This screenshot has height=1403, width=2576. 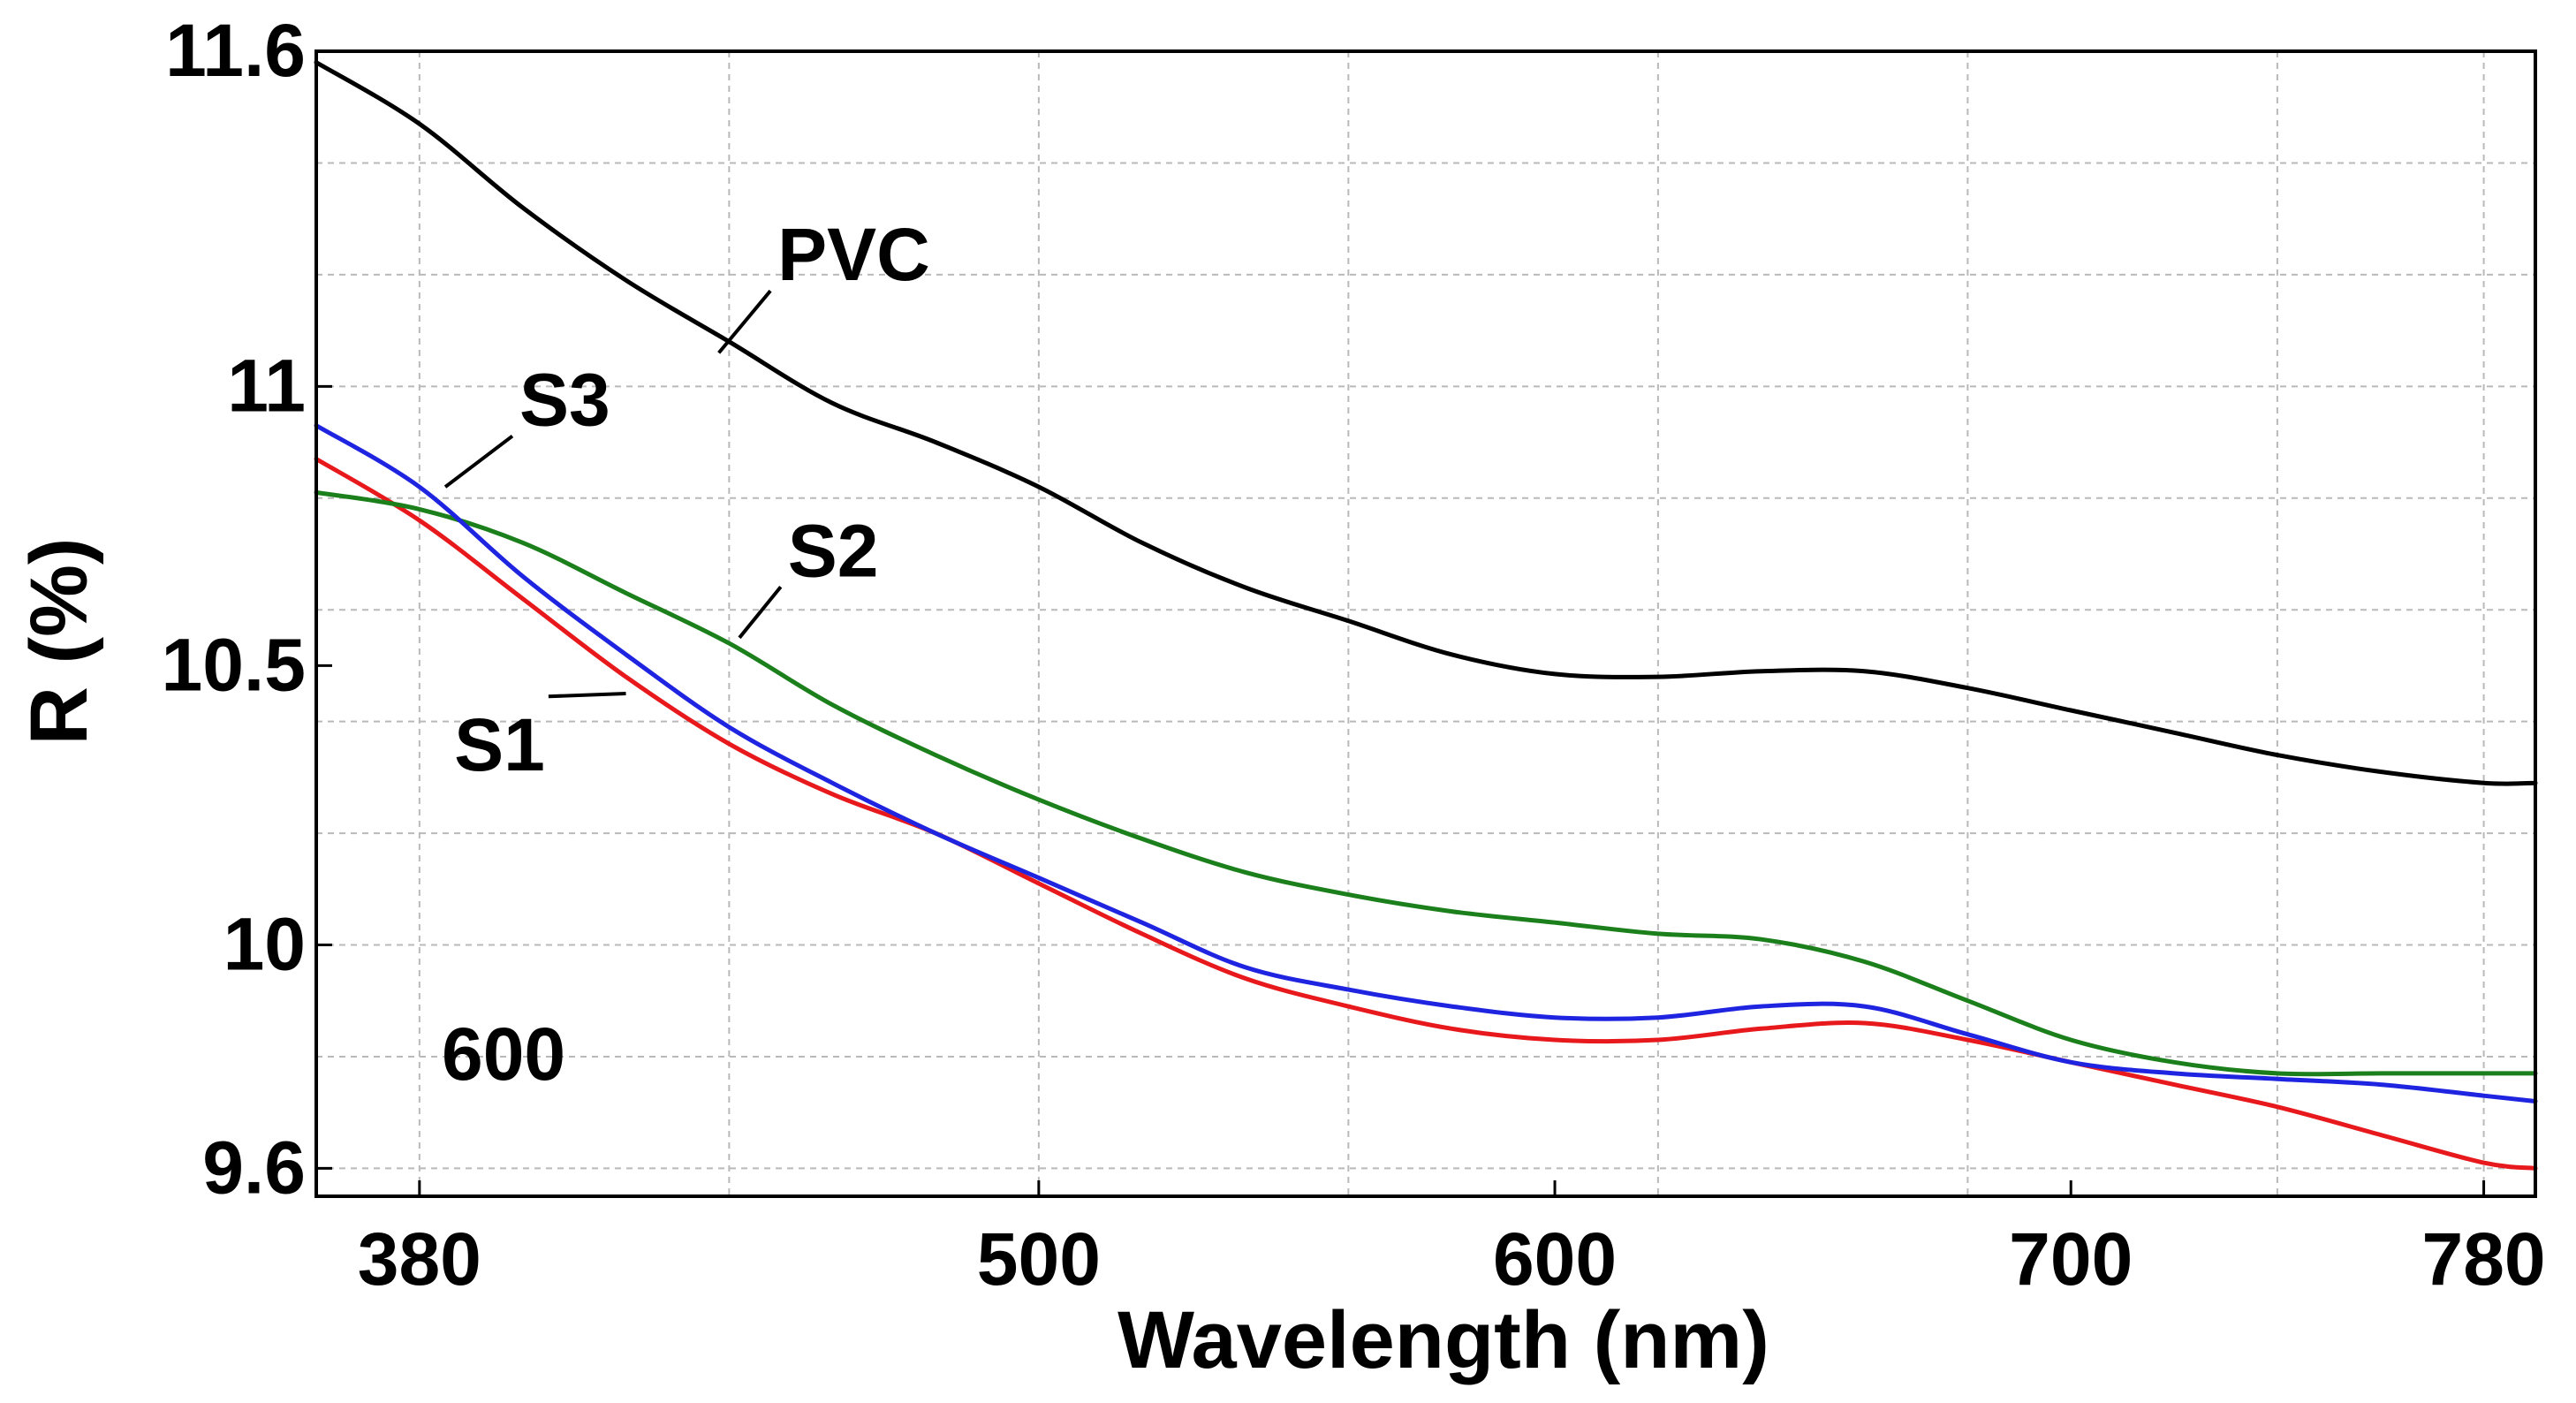 I want to click on y-tick-label-0: 9.6, so click(x=254, y=1167).